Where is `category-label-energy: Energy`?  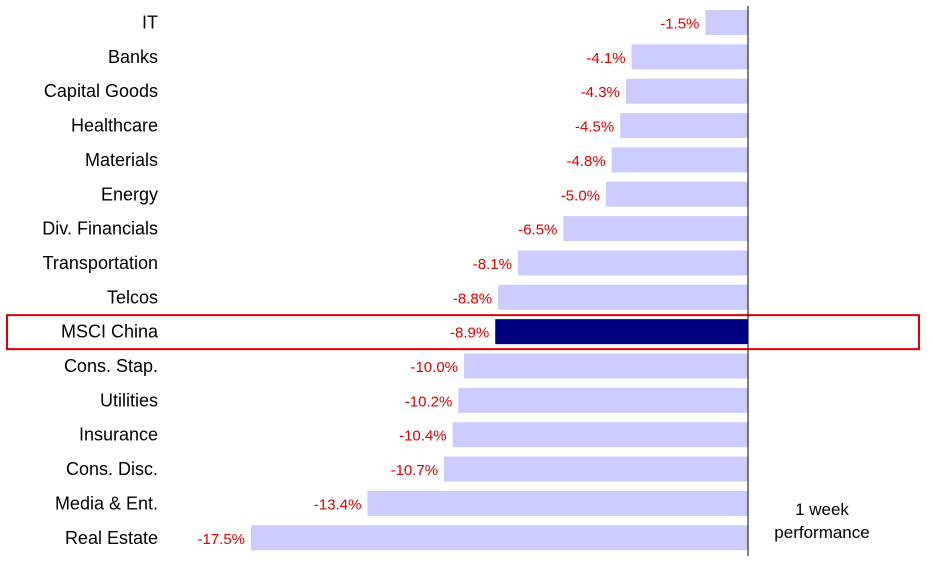
category-label-energy: Energy is located at coordinates (129, 194).